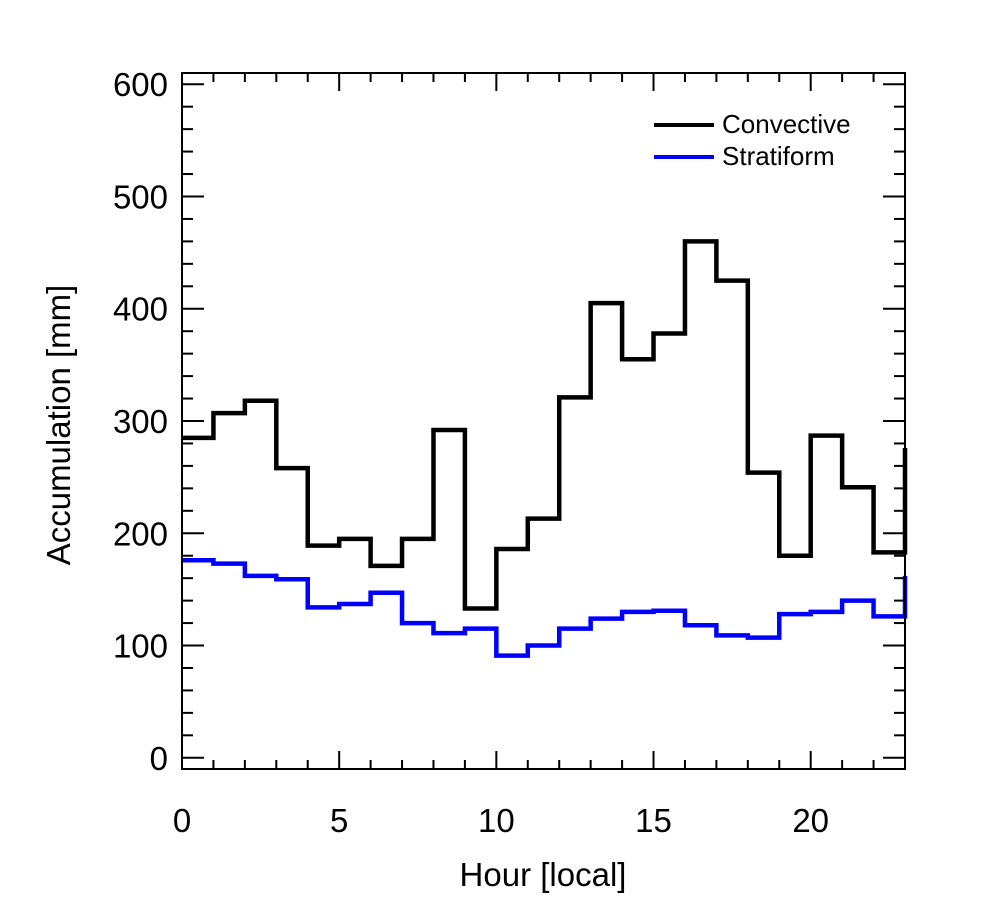  What do you see at coordinates (778, 156) in the screenshot?
I see `legend-label-stratiform: Stratiform` at bounding box center [778, 156].